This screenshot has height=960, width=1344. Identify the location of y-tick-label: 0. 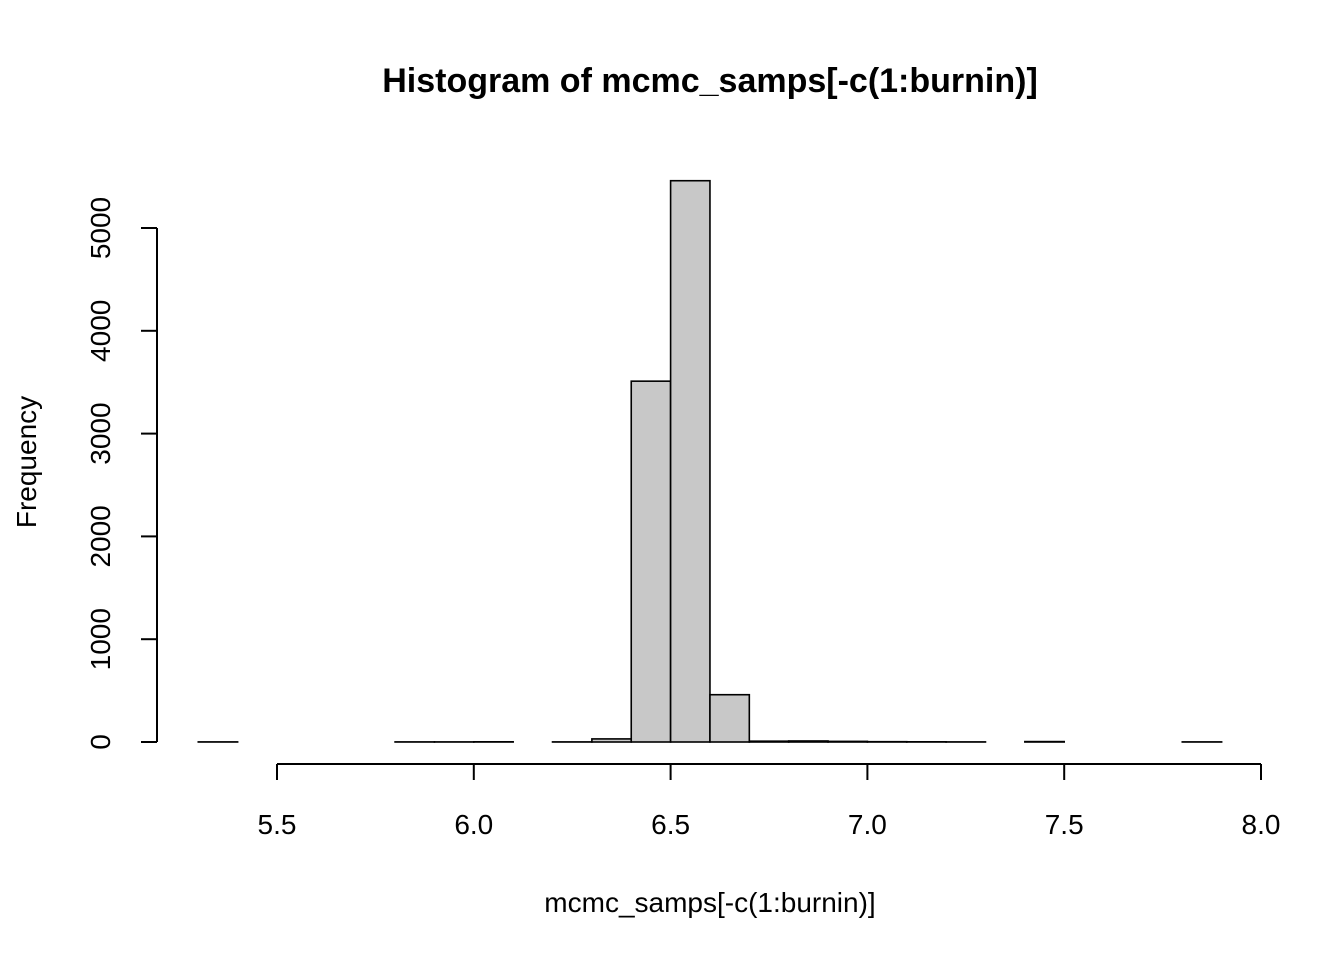
(100, 742).